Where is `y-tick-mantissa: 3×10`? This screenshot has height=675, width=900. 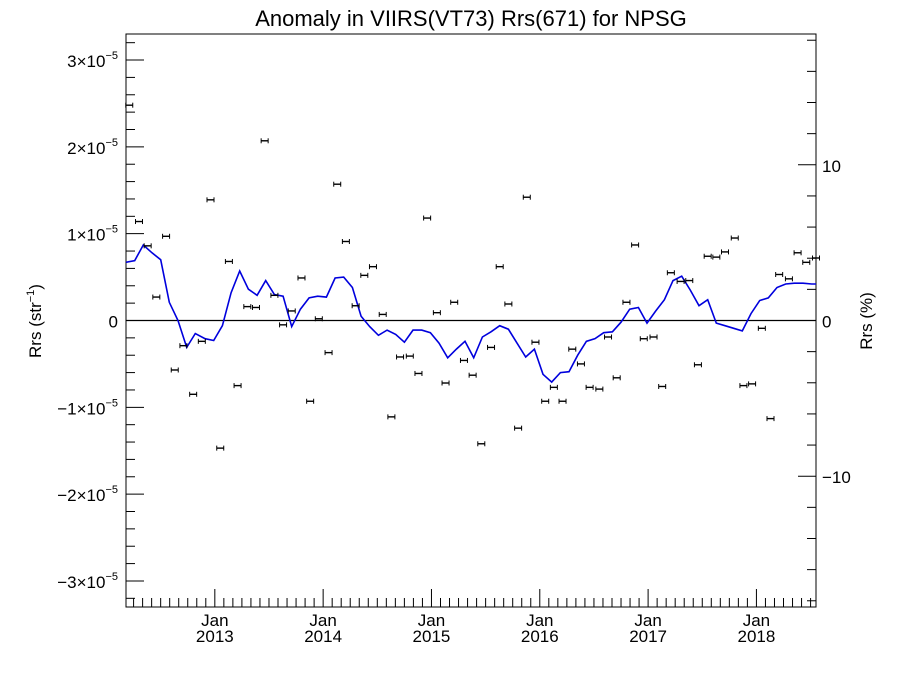 y-tick-mantissa: 3×10 is located at coordinates (86, 61).